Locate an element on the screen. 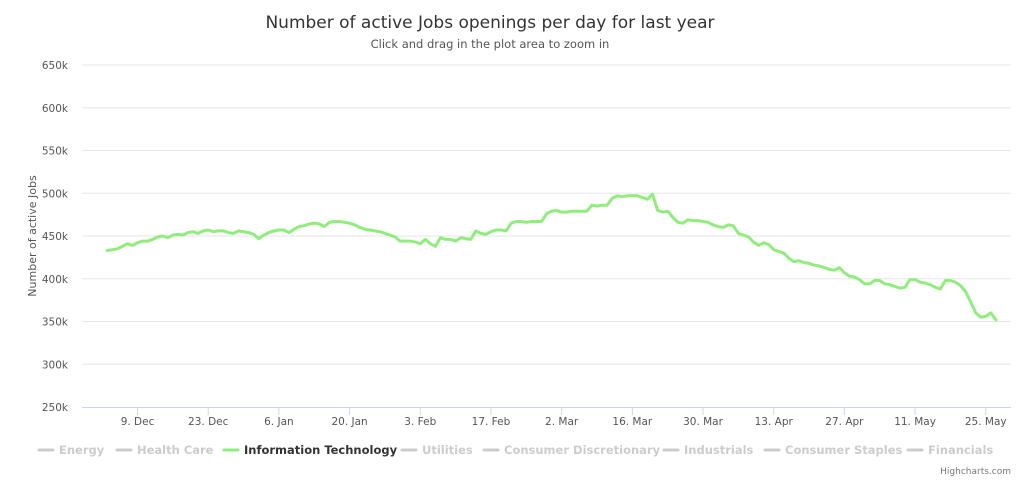 The width and height of the screenshot is (1024, 480). y-tick-label: 450k is located at coordinates (55, 237).